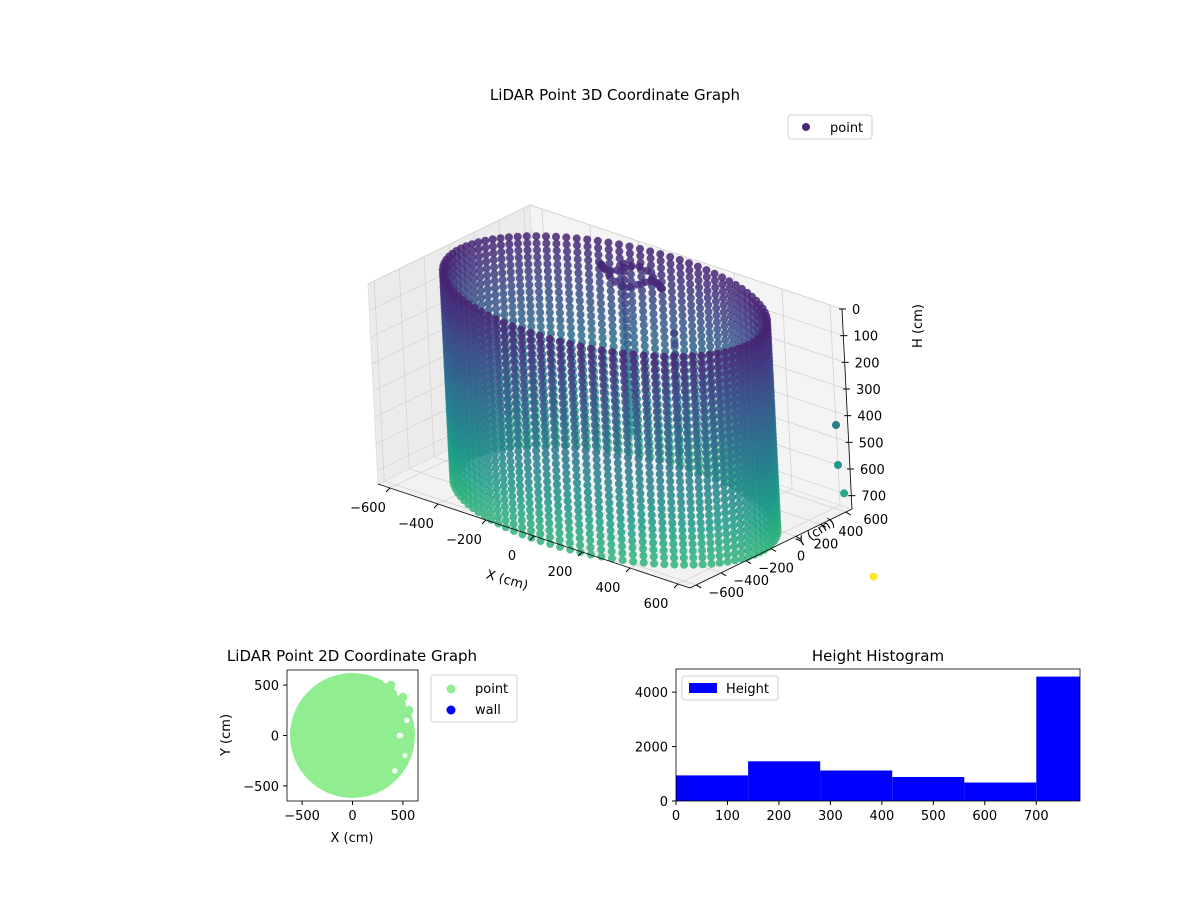  What do you see at coordinates (676, 816) in the screenshot?
I see `x-tick-label: 0` at bounding box center [676, 816].